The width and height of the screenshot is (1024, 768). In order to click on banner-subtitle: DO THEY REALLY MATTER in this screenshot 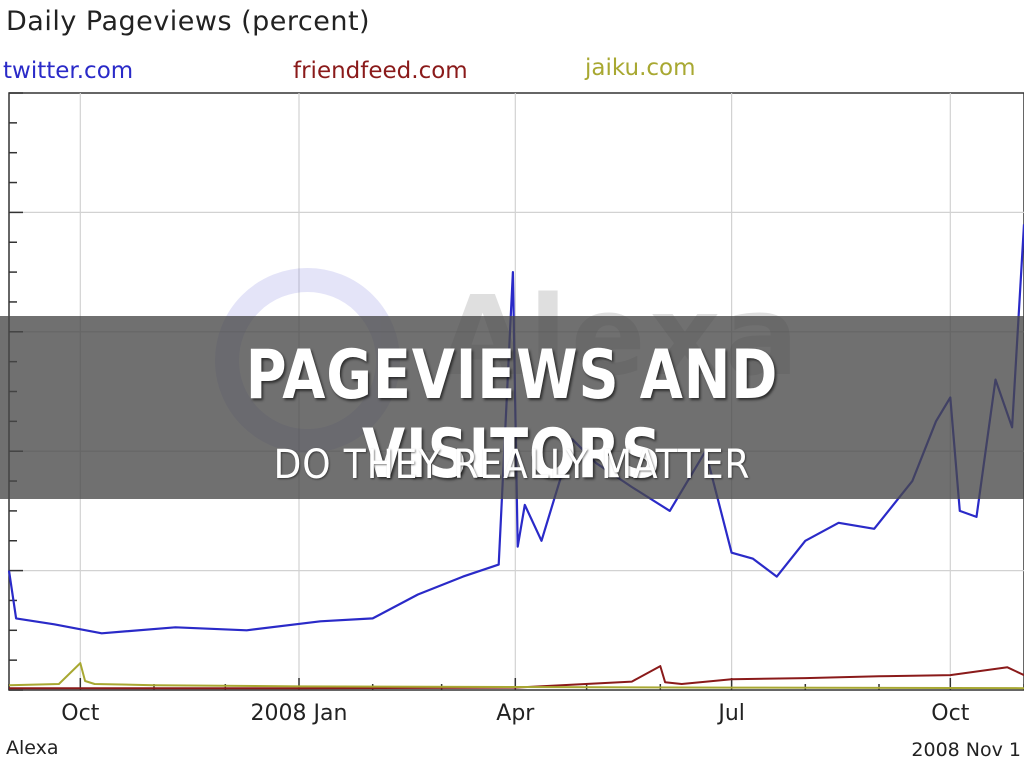, I will do `click(512, 465)`.